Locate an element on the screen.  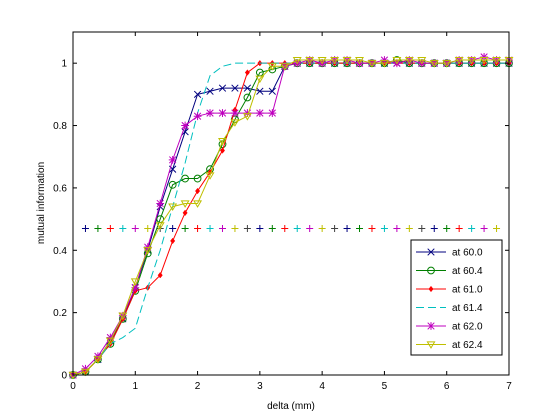
x-axis-label: delta (mm) is located at coordinates (291, 406).